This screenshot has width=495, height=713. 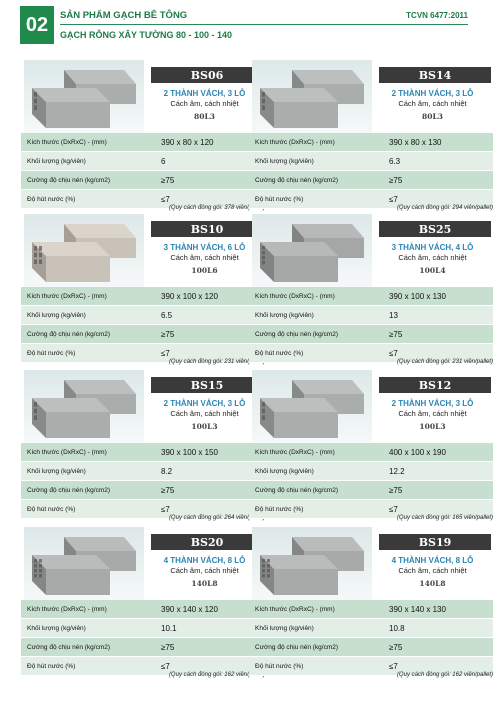 I want to click on product-code: BS14, so click(x=435, y=75).